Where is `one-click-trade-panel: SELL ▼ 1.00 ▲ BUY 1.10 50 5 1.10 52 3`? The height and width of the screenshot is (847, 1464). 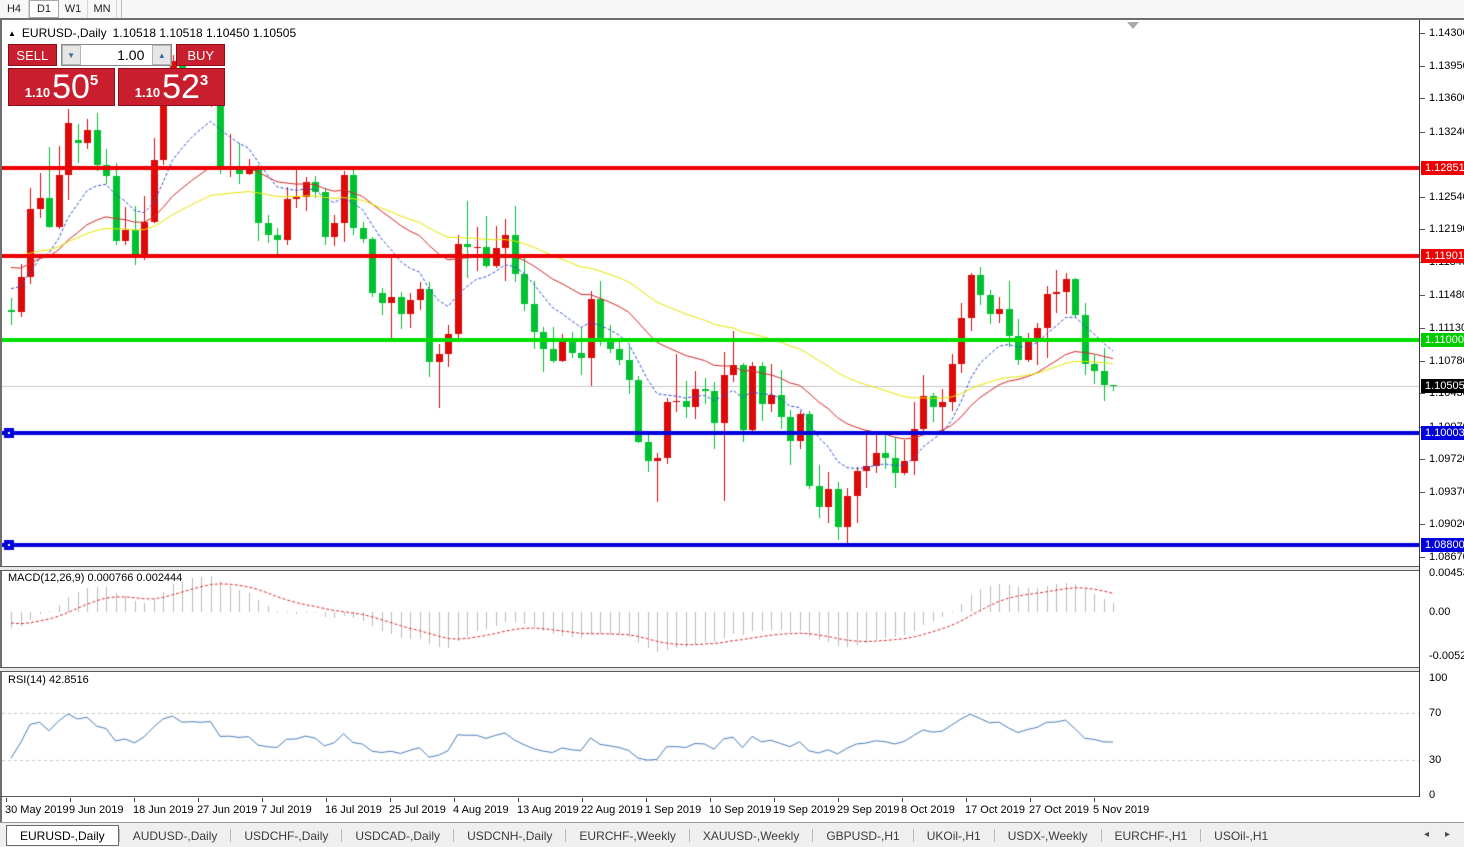 one-click-trade-panel: SELL ▼ 1.00 ▲ BUY 1.10 50 5 1.10 52 3 is located at coordinates (116, 75).